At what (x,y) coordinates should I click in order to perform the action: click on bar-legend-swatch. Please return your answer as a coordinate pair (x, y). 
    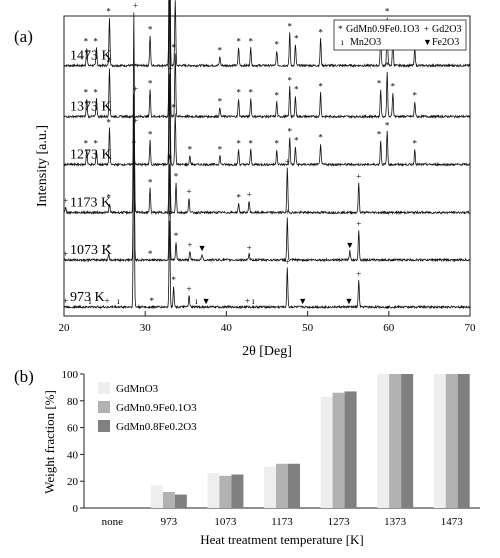
    Looking at the image, I should click on (104, 407).